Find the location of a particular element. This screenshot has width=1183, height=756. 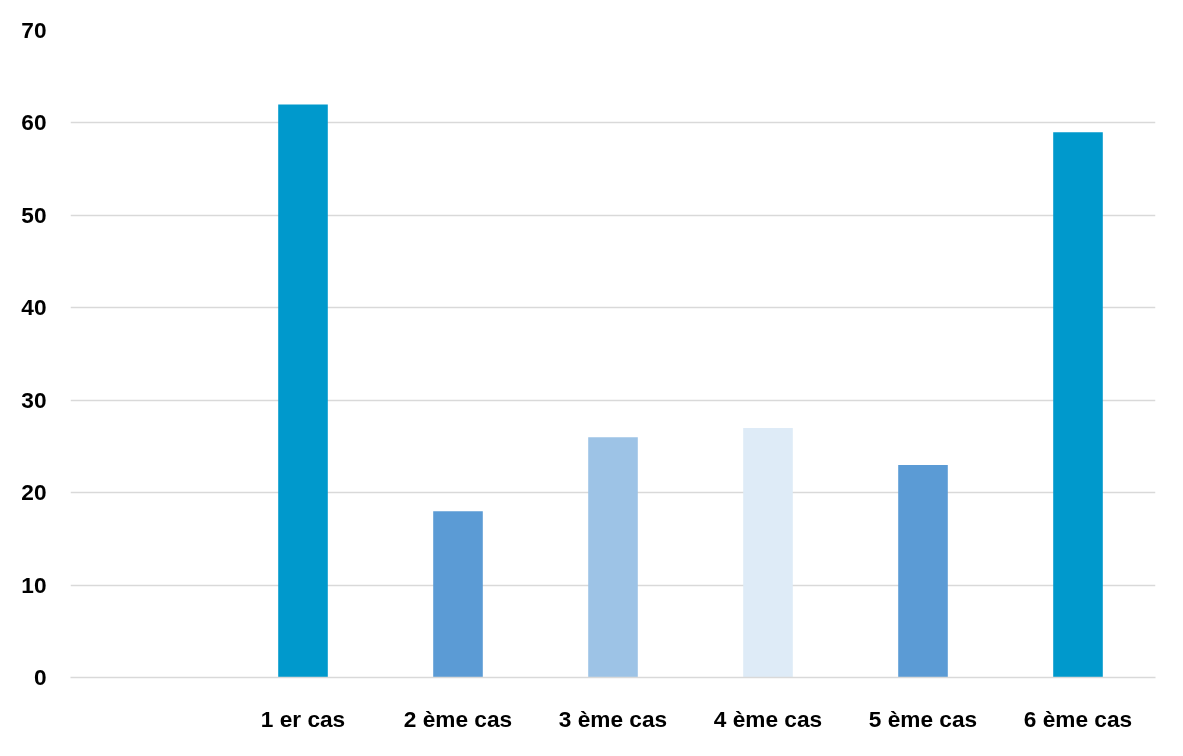

x-tick-label: 6 ème cas is located at coordinates (1078, 718).